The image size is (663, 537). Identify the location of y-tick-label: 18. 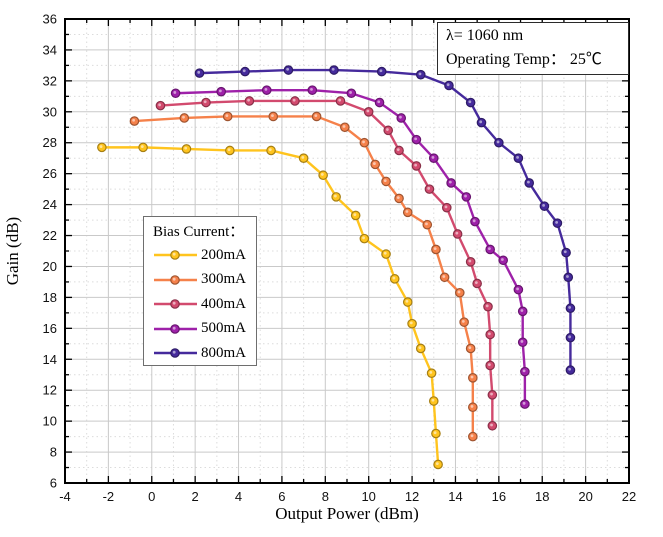
(50, 297).